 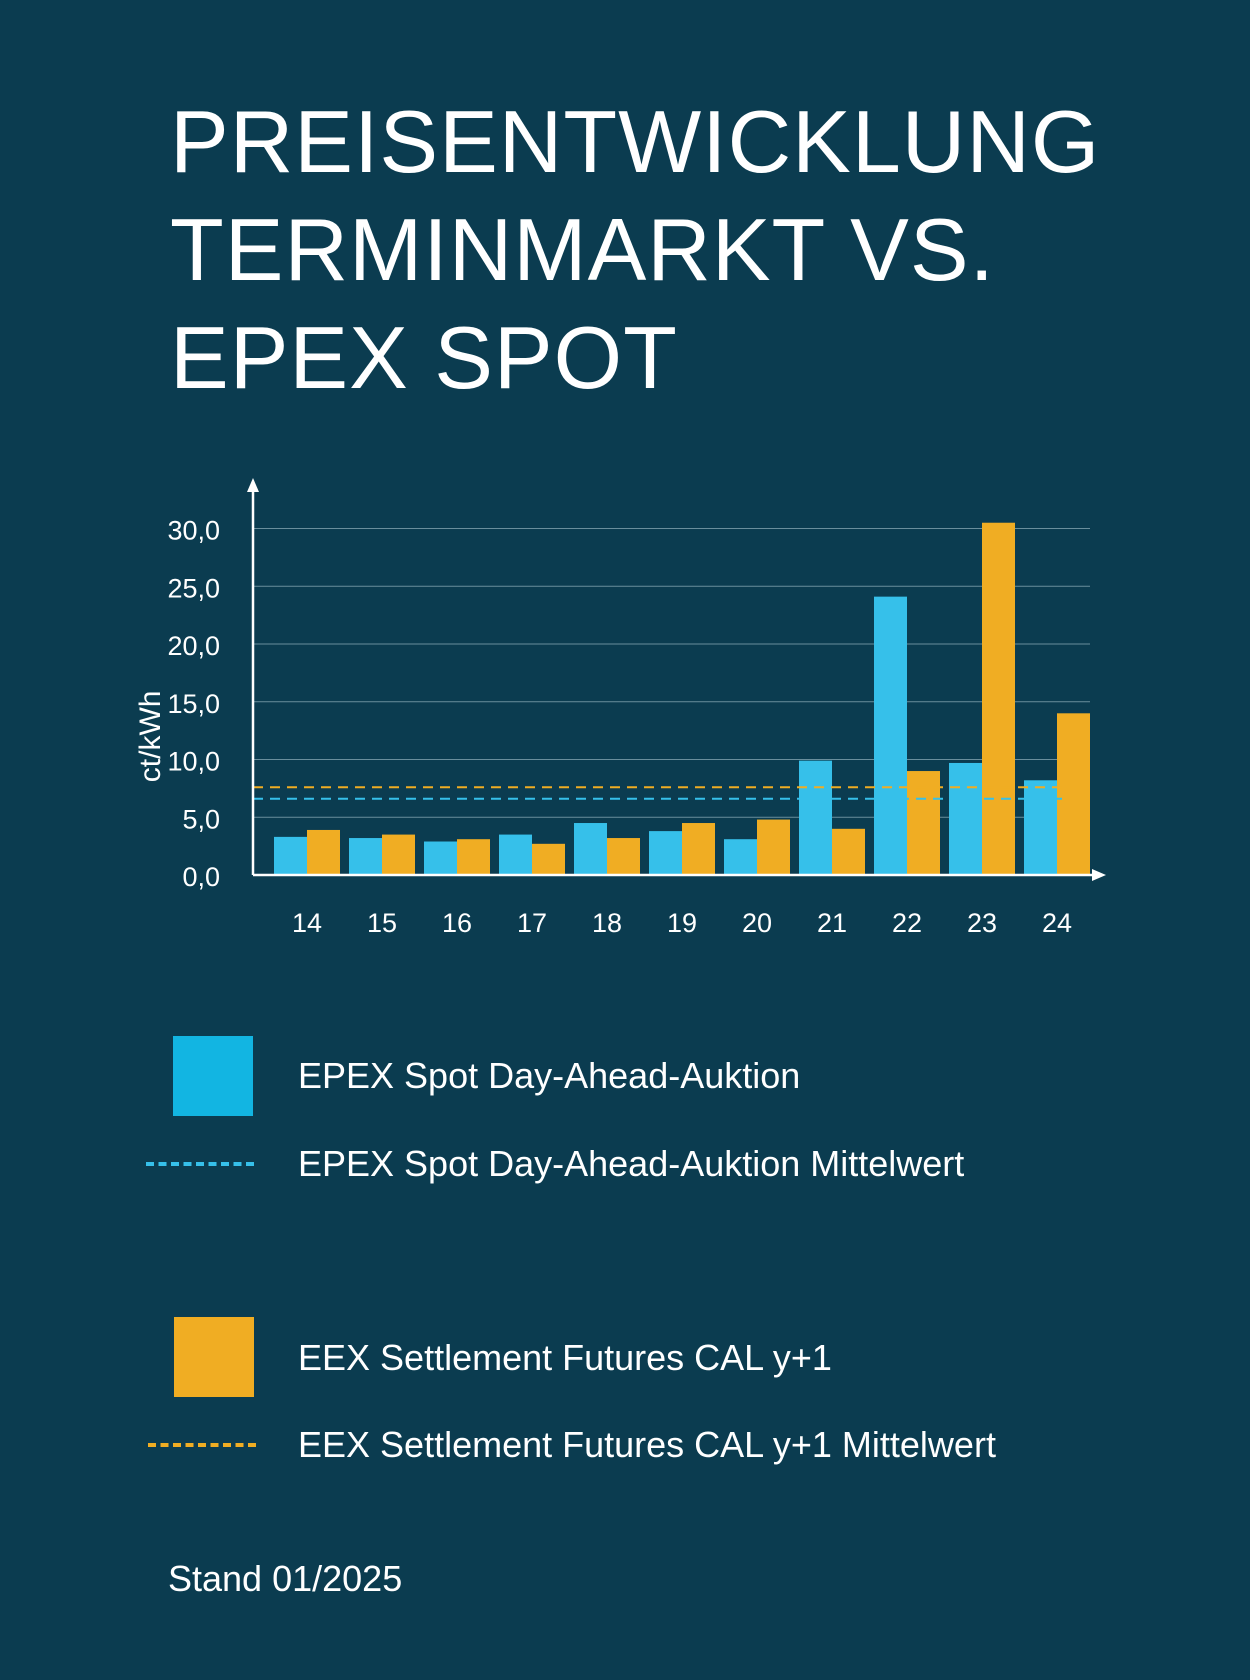 What do you see at coordinates (907, 923) in the screenshot?
I see `x-tick-label: 22` at bounding box center [907, 923].